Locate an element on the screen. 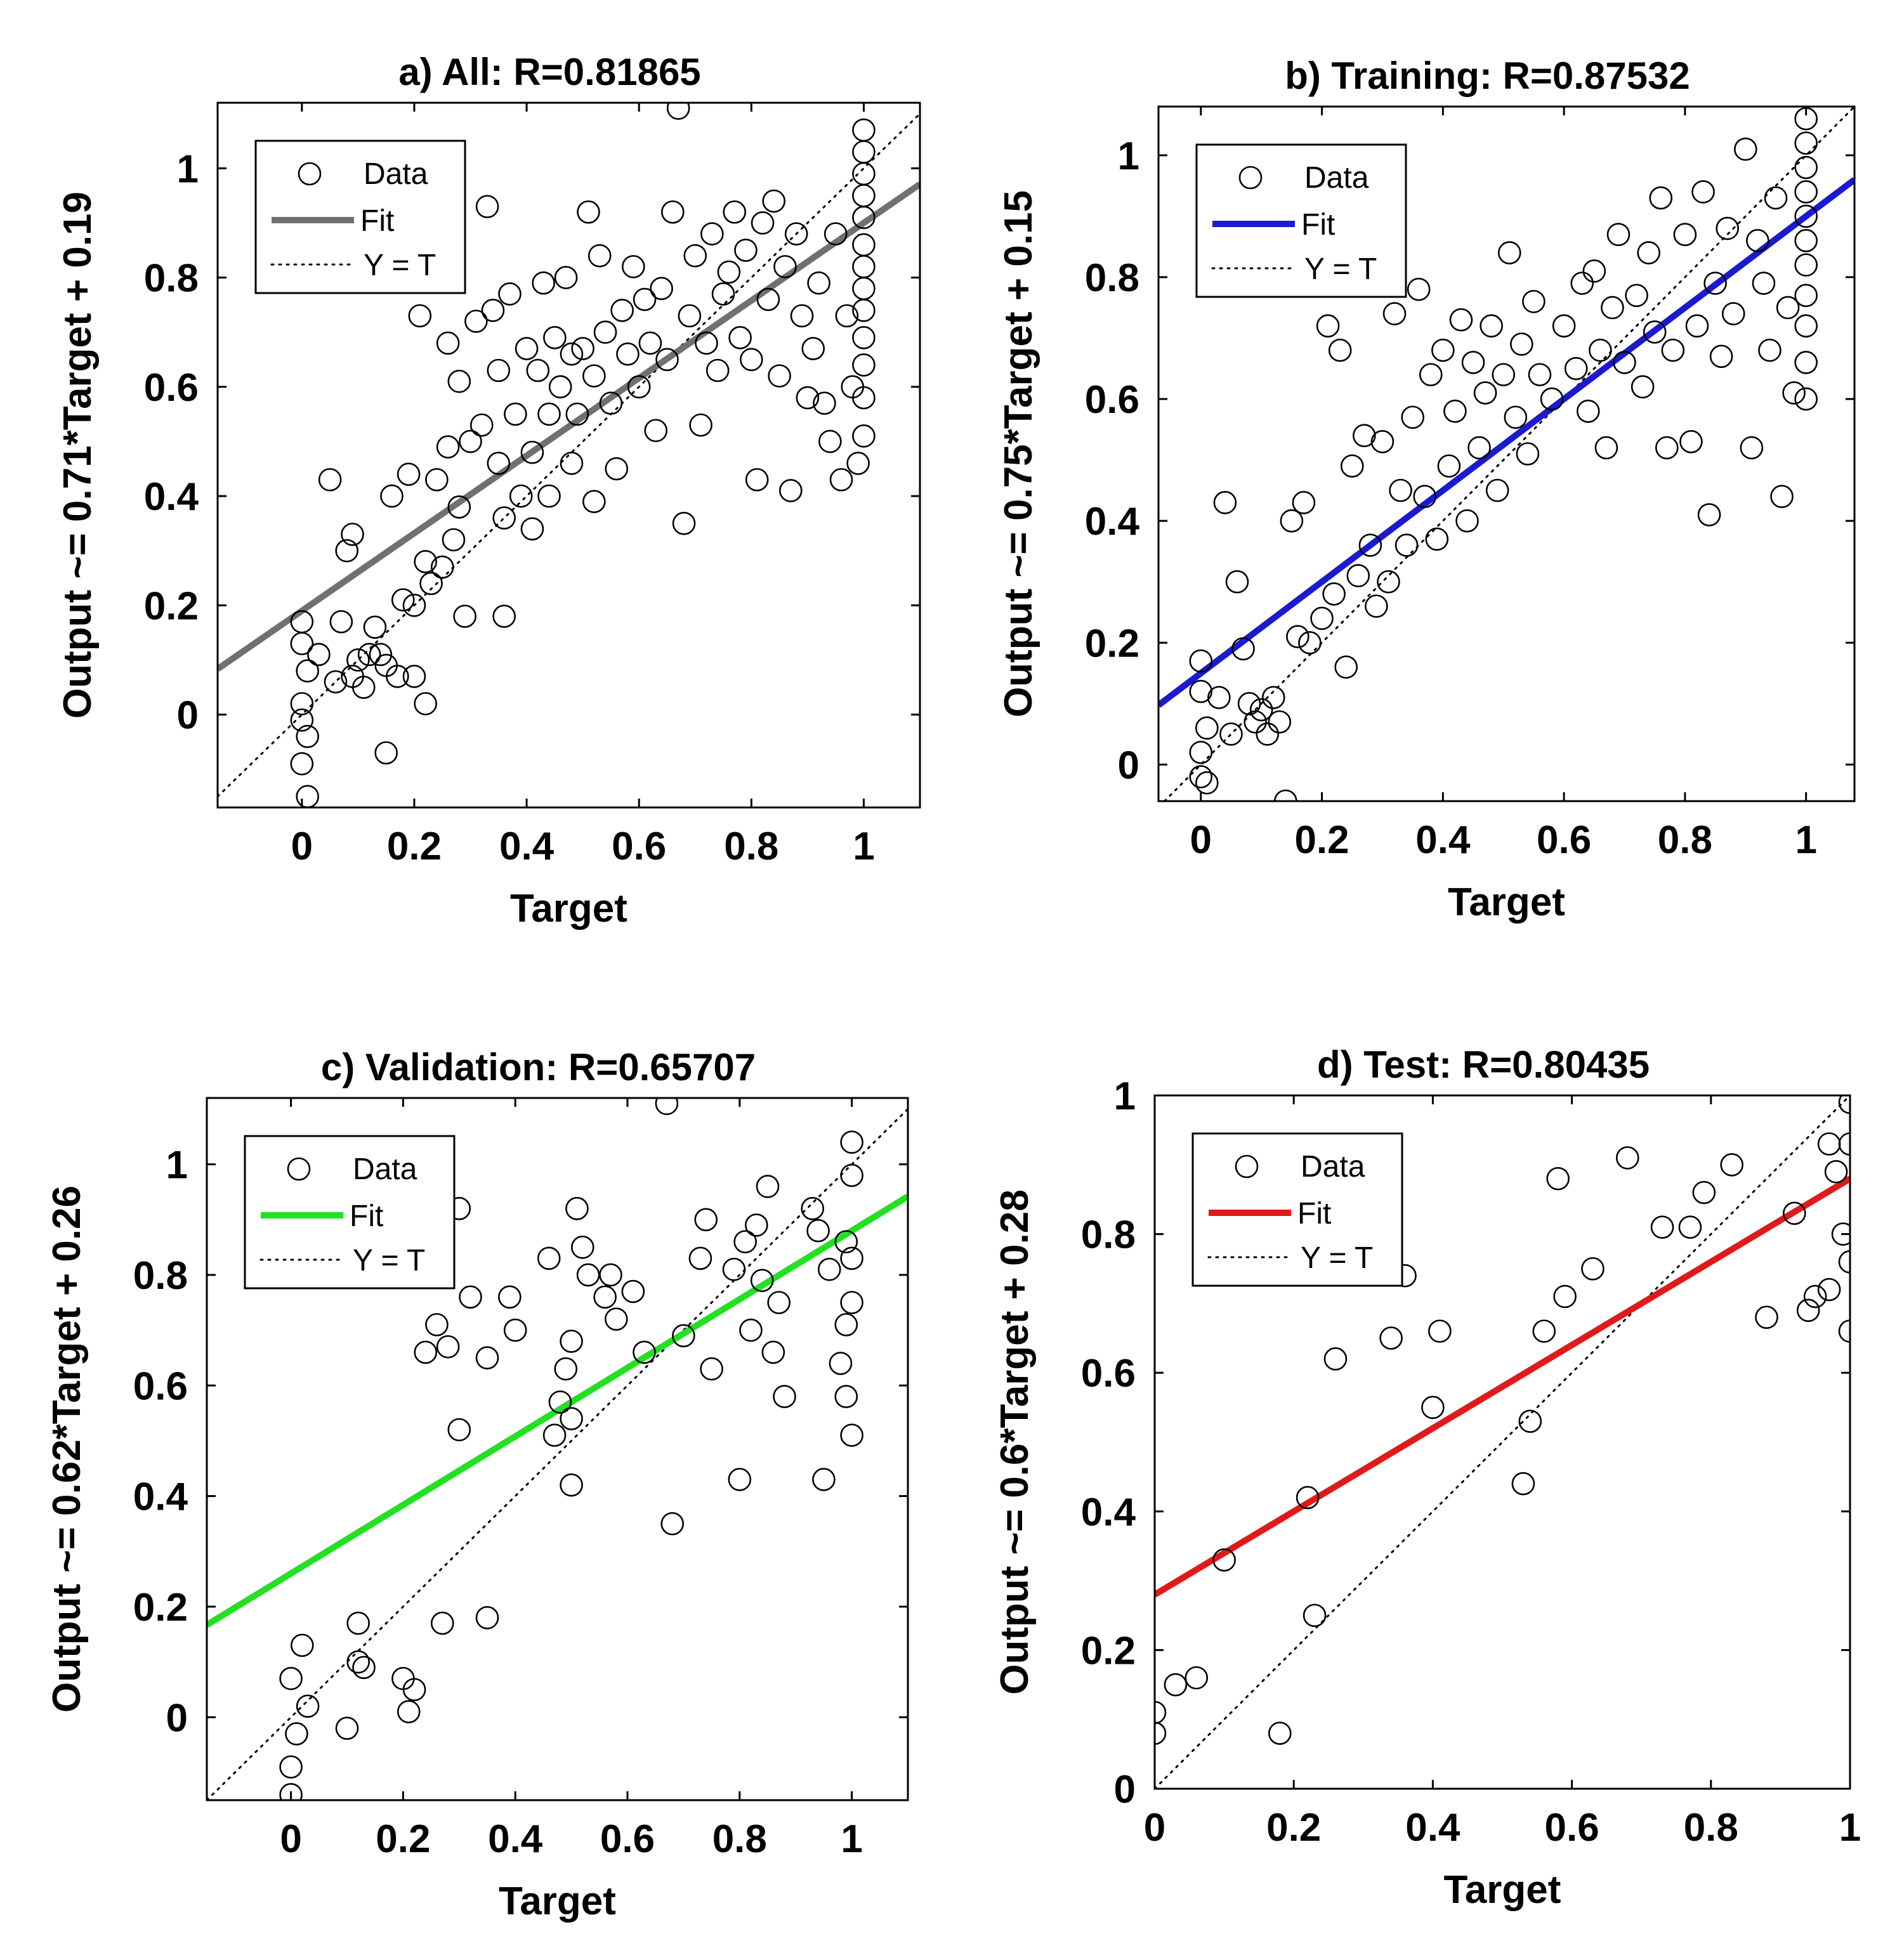 This screenshot has height=1960, width=1890. y-tick-label: 0.8 is located at coordinates (171, 279).